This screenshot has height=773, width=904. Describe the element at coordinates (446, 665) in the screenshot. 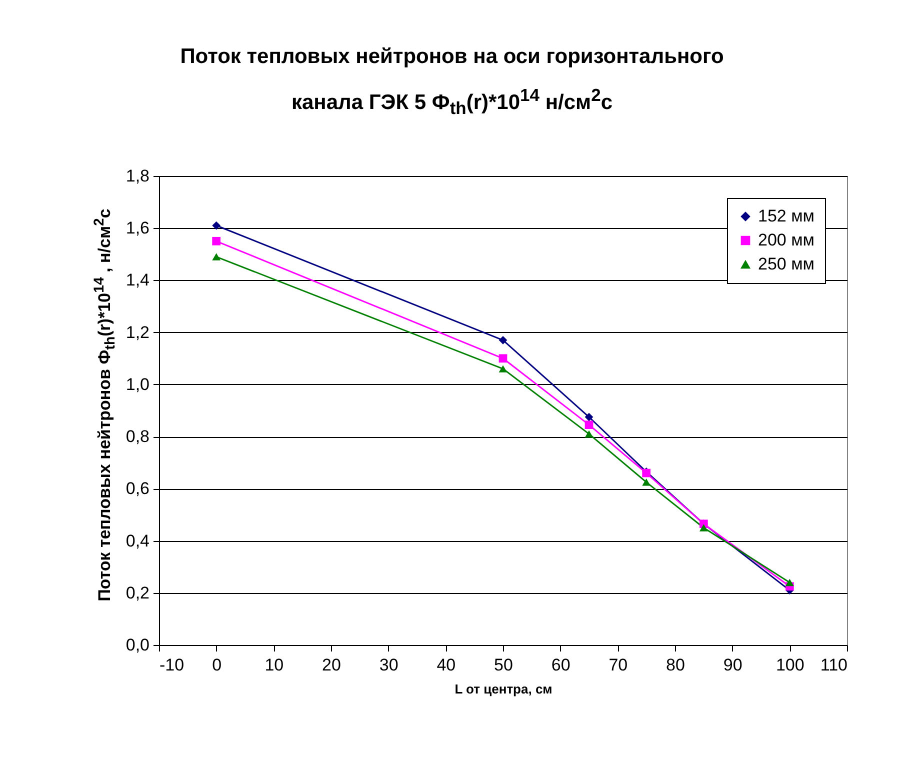

I see `x-tick-label: 40` at that location.